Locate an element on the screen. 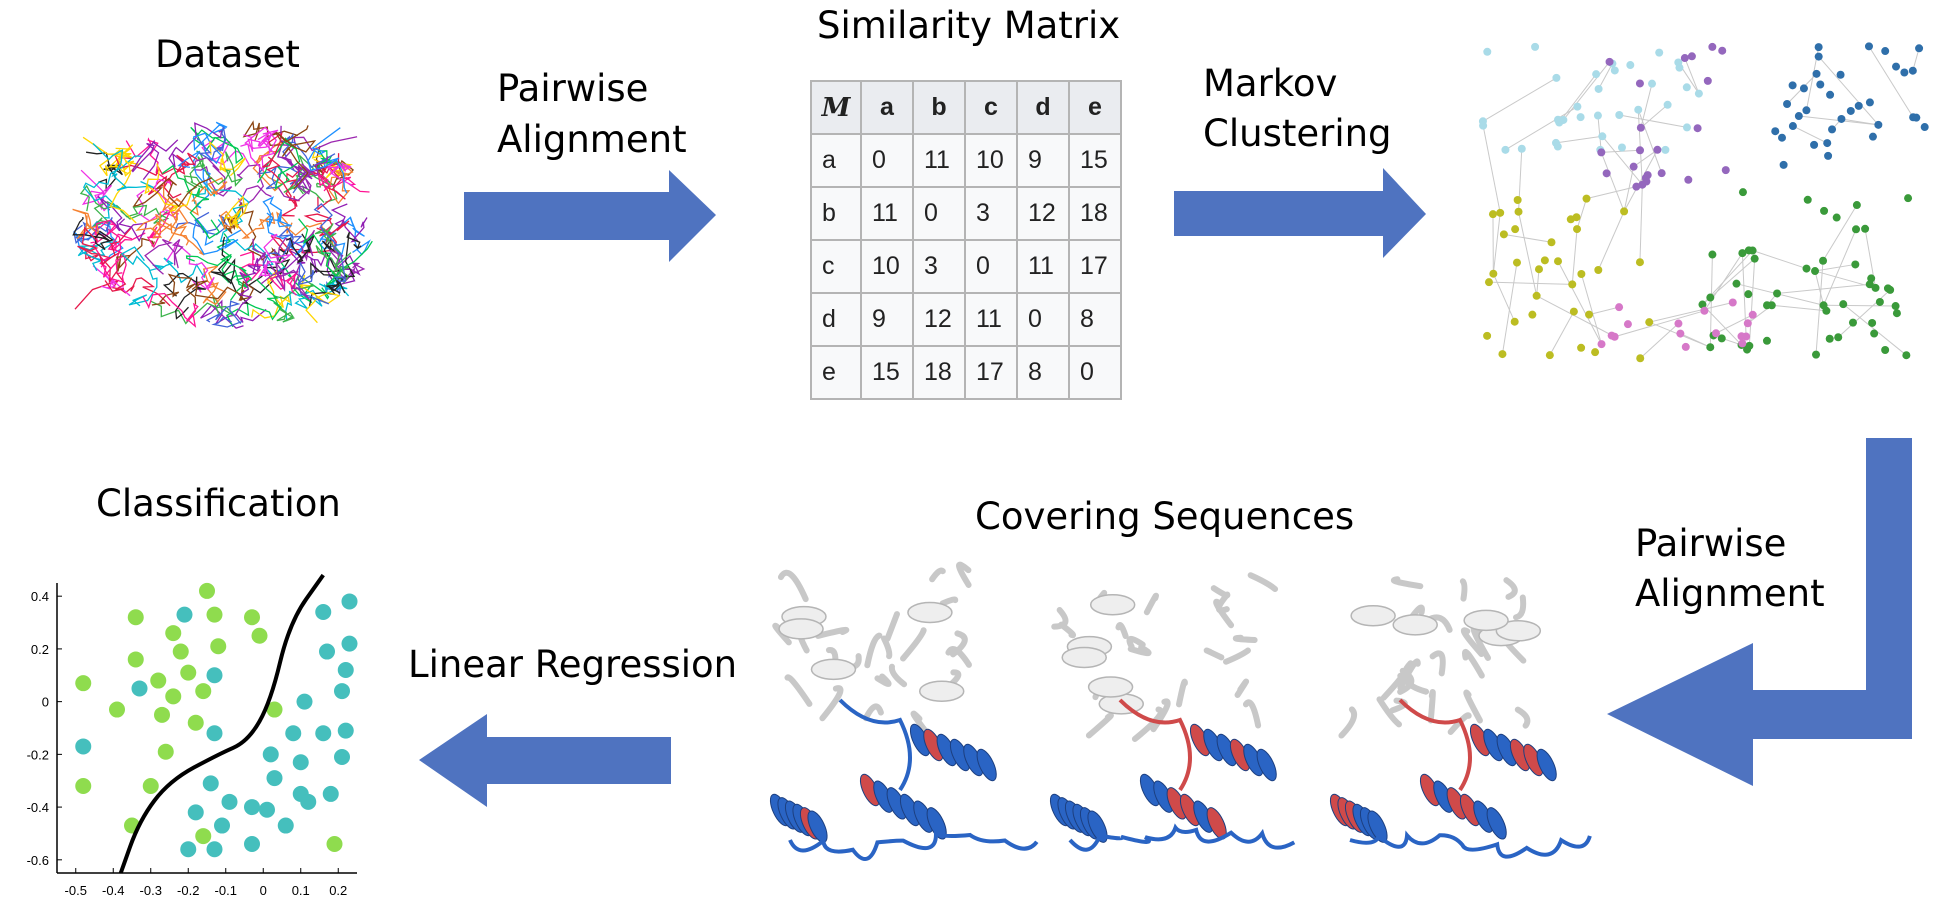 The width and height of the screenshot is (1950, 906). protein-structure is located at coordinates (904, 711).